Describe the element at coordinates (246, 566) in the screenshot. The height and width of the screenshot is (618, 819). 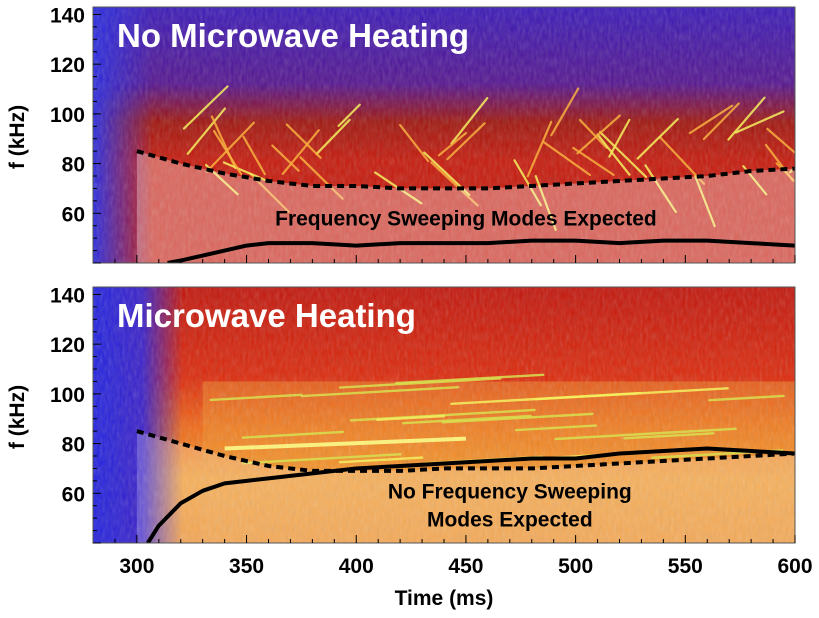
I see `x-tick-label: 350` at that location.